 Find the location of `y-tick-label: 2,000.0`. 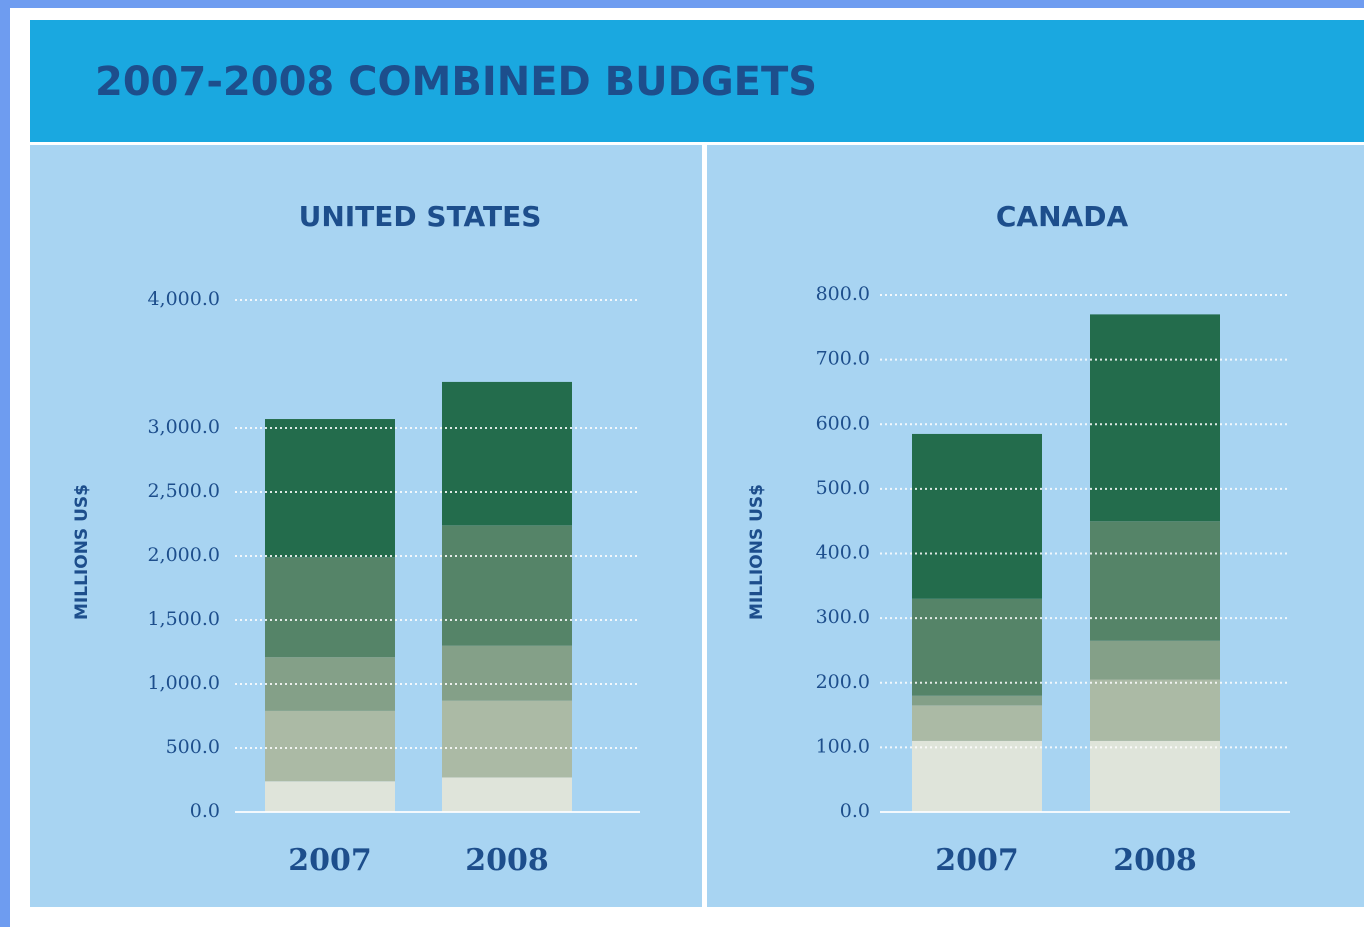

y-tick-label: 2,000.0 is located at coordinates (183, 555).